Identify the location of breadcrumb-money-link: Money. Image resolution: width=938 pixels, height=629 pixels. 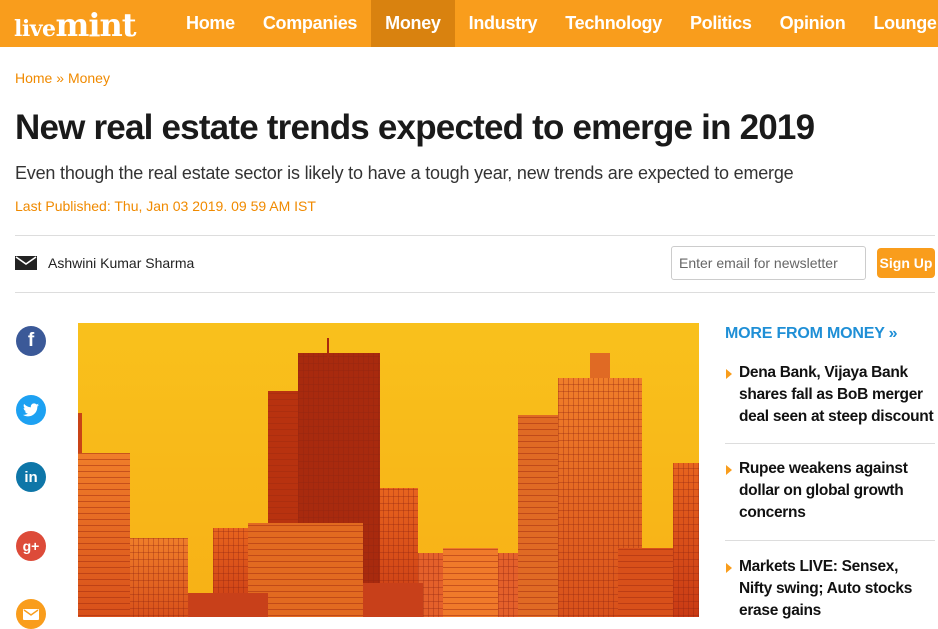
(88, 78).